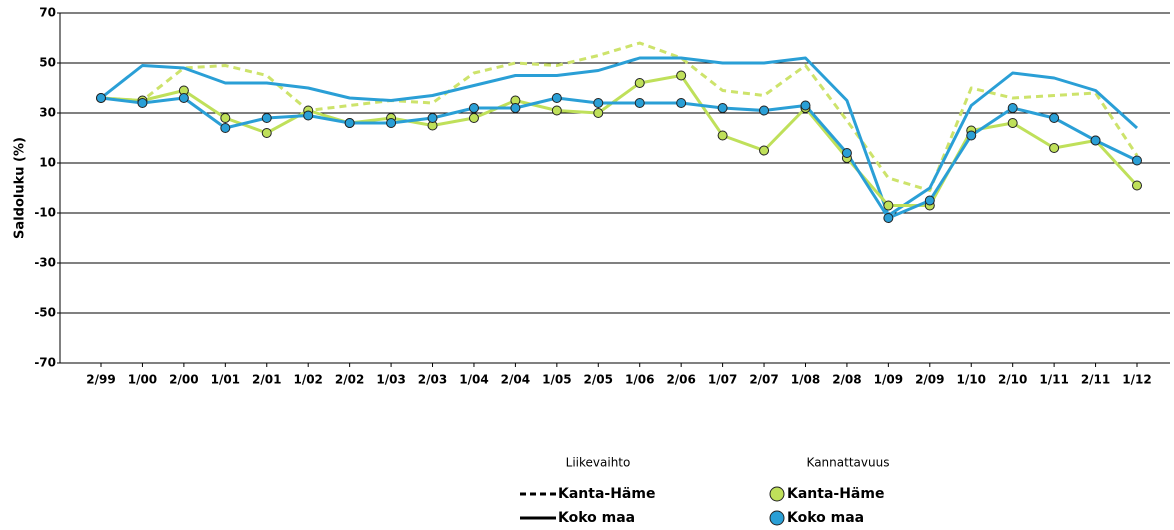 Image resolution: width=1174 pixels, height=530 pixels. Describe the element at coordinates (805, 380) in the screenshot. I see `x-tick-label: 1/08` at that location.